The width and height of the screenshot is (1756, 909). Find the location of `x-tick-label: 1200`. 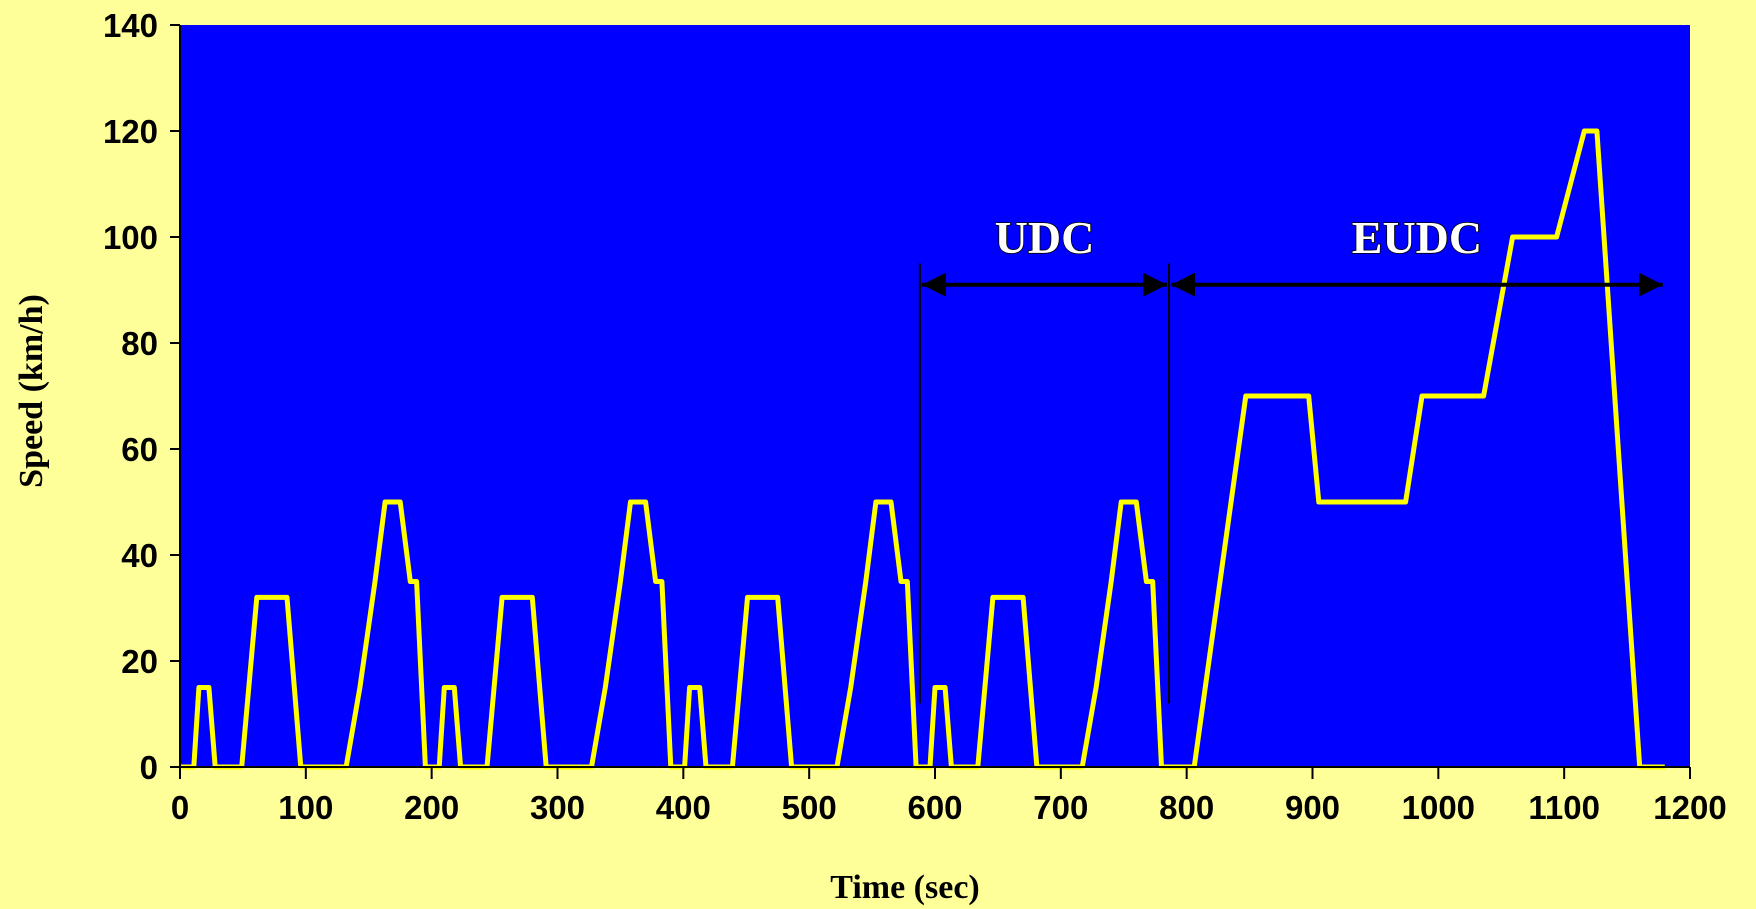

x-tick-label: 1200 is located at coordinates (1689, 807).